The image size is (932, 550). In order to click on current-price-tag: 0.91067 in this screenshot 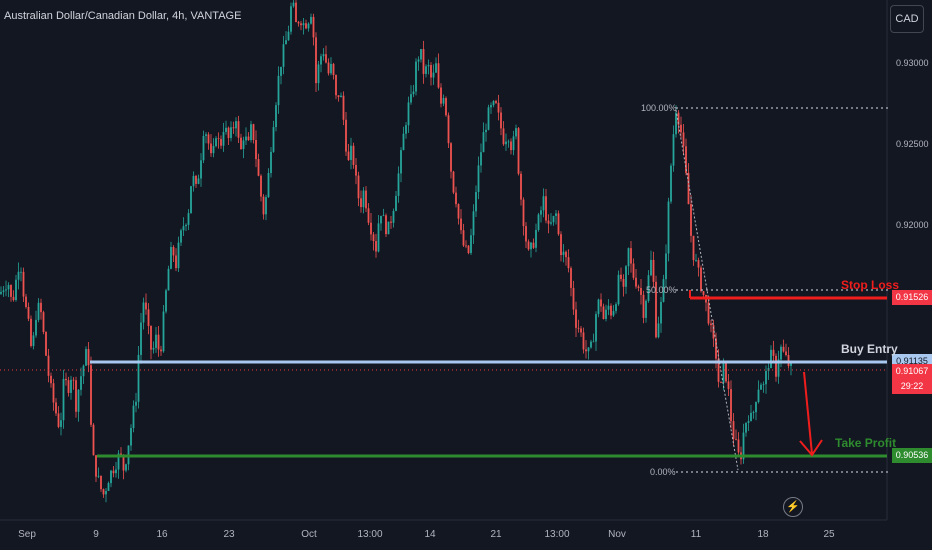, I will do `click(912, 371)`.